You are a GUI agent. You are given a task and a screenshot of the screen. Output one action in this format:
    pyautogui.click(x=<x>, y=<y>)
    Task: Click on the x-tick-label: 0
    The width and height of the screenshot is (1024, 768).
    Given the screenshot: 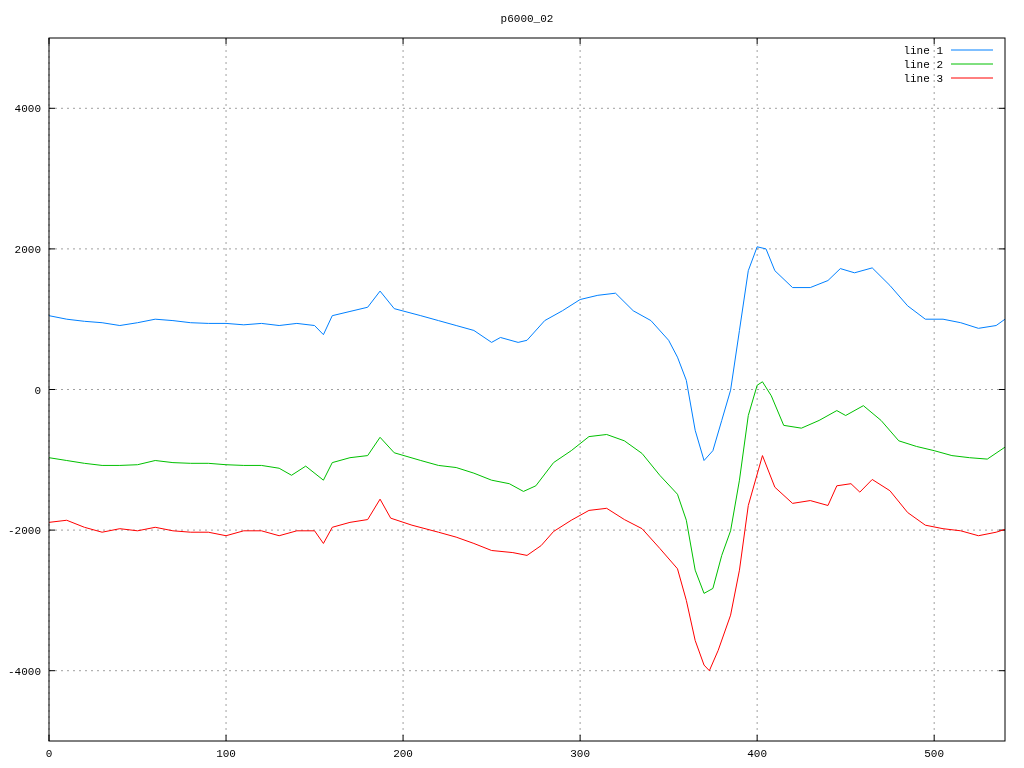 What is the action you would take?
    pyautogui.click(x=49, y=754)
    